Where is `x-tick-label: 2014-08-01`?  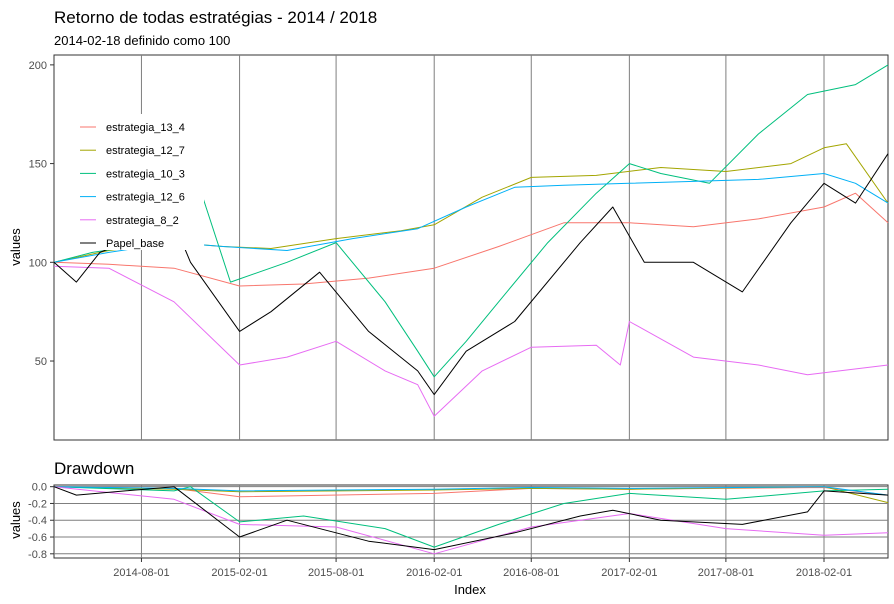 x-tick-label: 2014-08-01 is located at coordinates (141, 573).